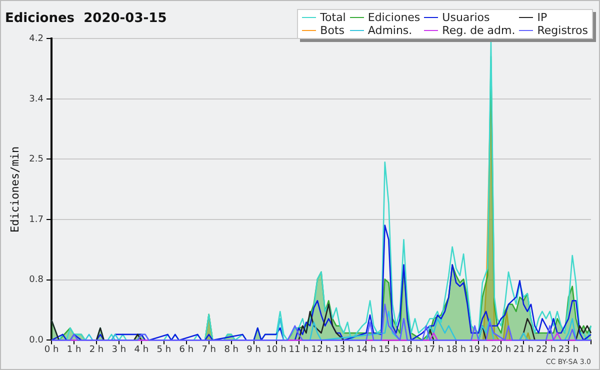 The height and width of the screenshot is (370, 600). Describe the element at coordinates (501, 349) in the screenshot. I see `x-tick-label: 20 h` at that location.